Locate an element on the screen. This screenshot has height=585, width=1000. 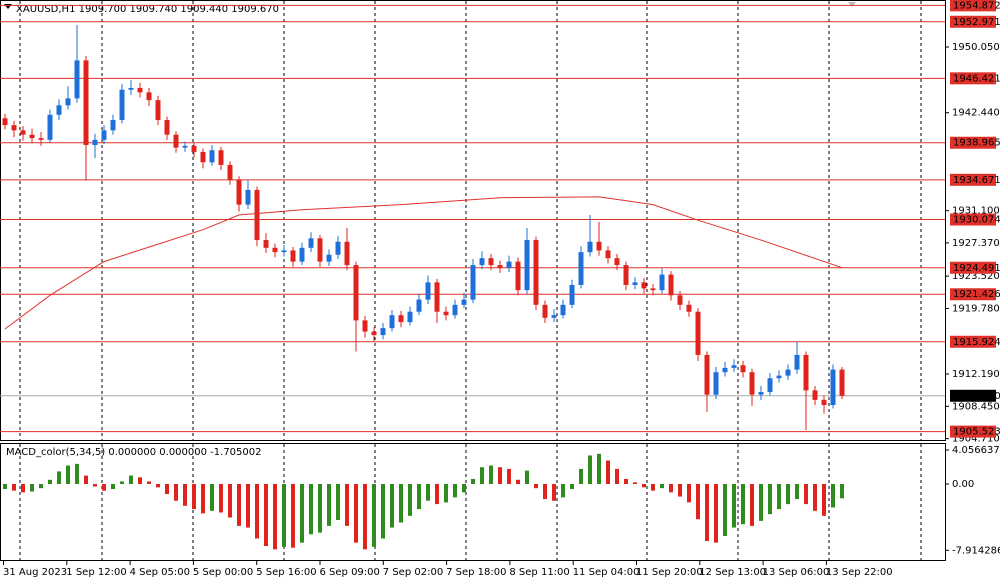
x-tick-label: 7 Sep 02:00 is located at coordinates (413, 572).